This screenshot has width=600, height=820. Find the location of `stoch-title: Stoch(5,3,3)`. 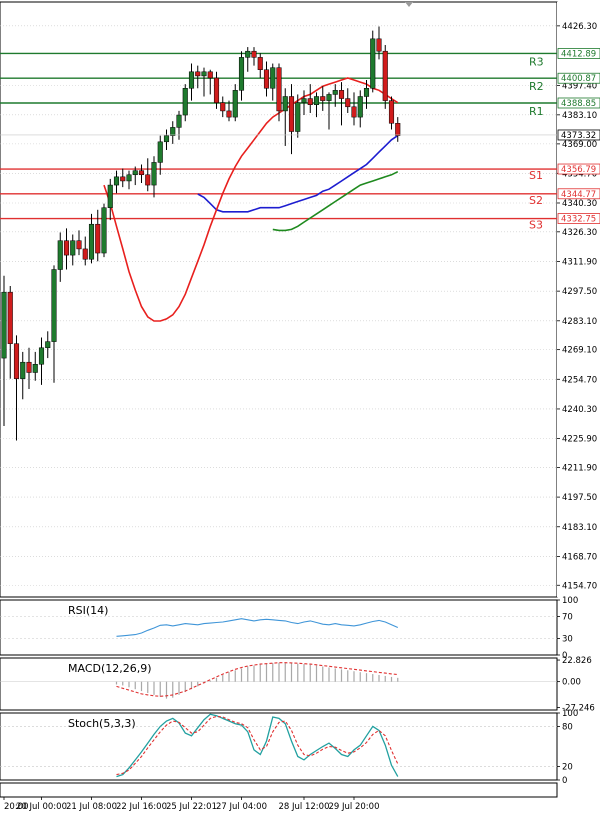

stoch-title: Stoch(5,3,3) is located at coordinates (102, 723).